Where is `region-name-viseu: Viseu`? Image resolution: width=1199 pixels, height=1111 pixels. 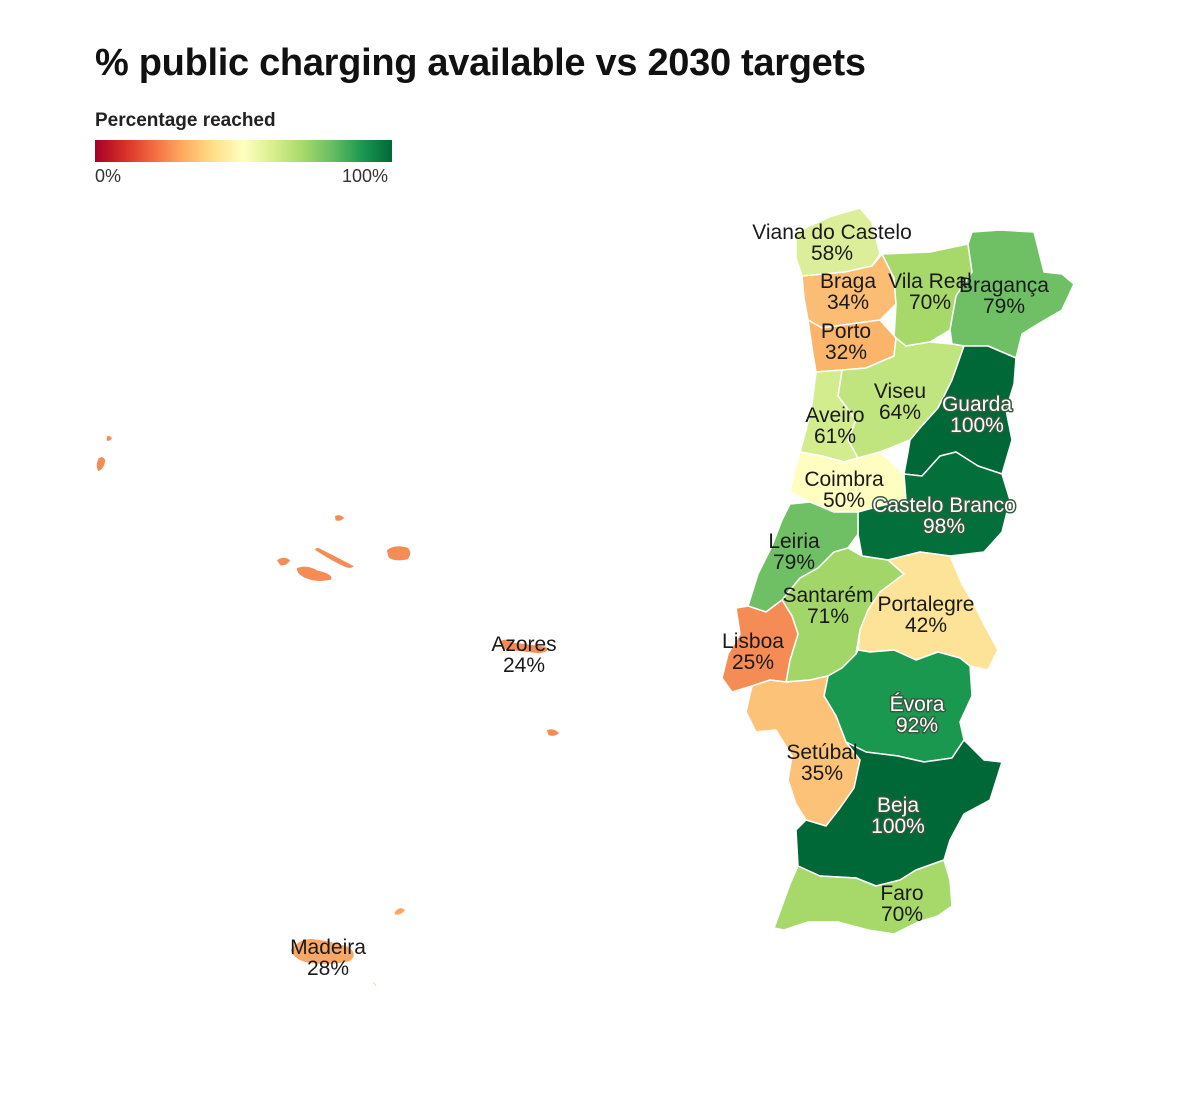
region-name-viseu: Viseu is located at coordinates (900, 391).